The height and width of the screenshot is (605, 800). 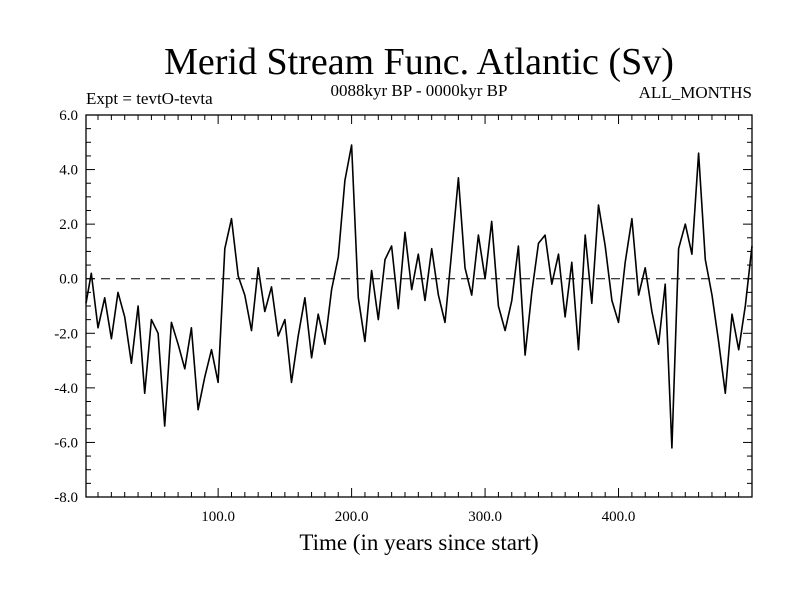 I want to click on x-tick-label: 300.0, so click(x=485, y=517).